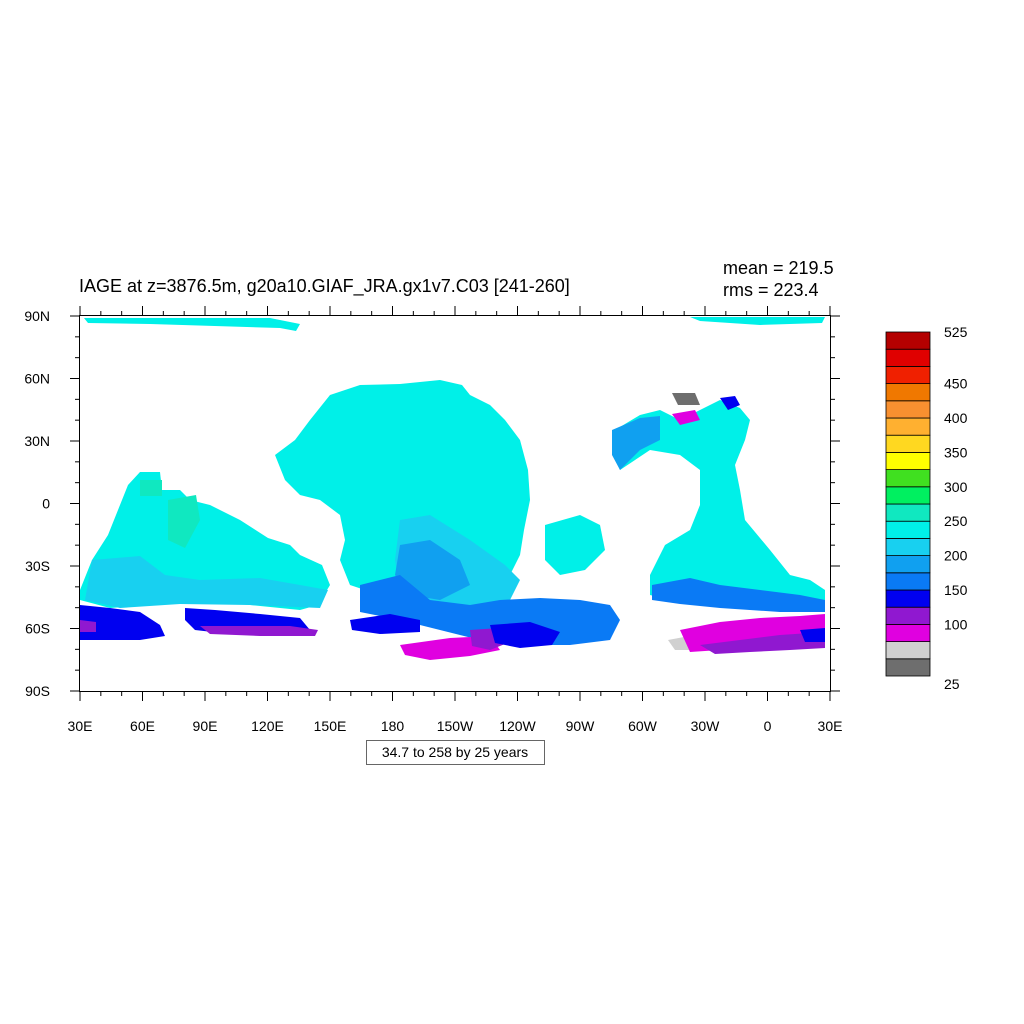 The width and height of the screenshot is (1024, 1024). Describe the element at coordinates (385, 624) in the screenshot. I see `southern-ocean-pacific-blue` at that location.